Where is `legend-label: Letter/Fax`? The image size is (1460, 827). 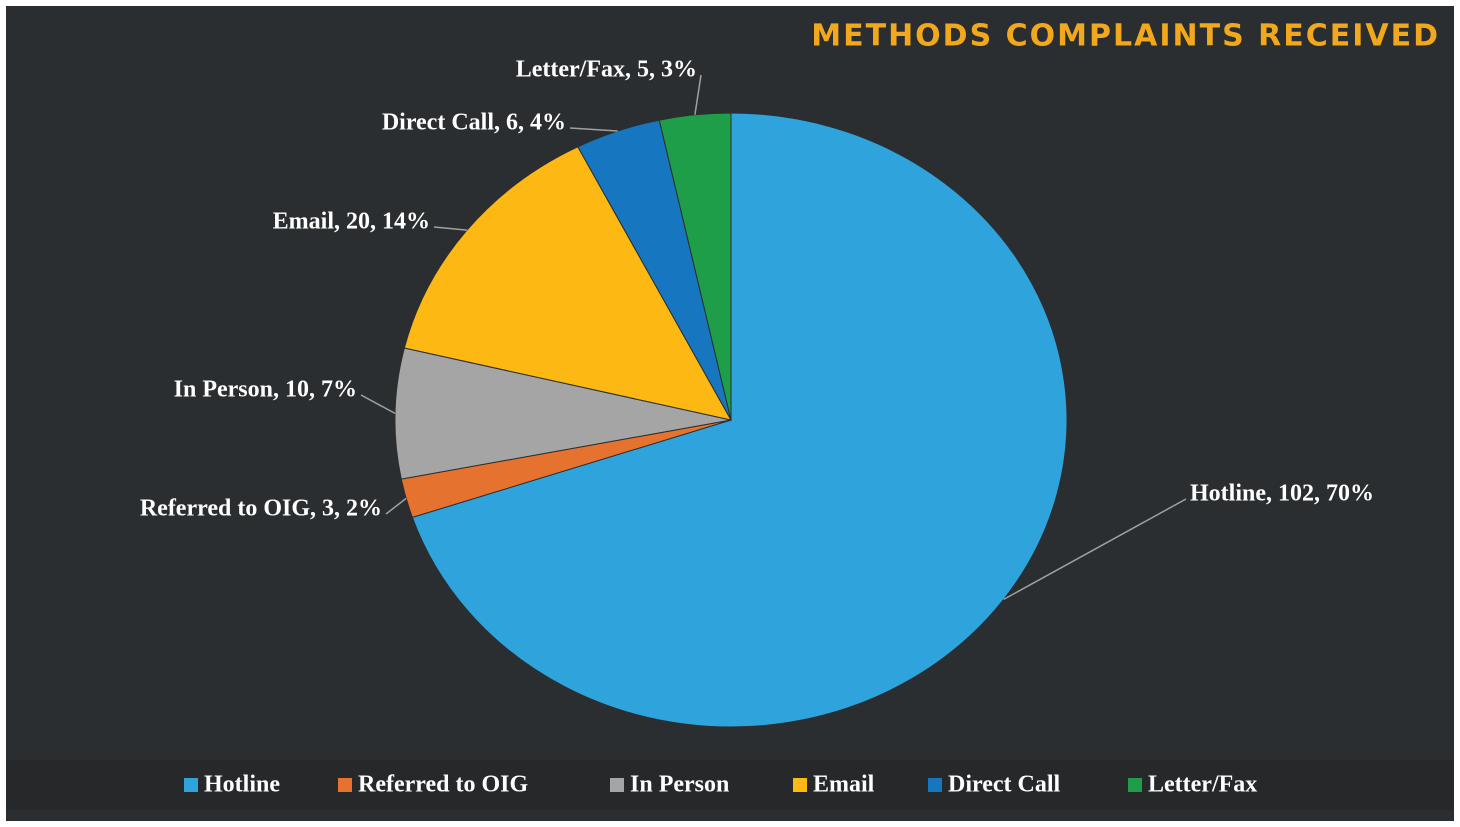
legend-label: Letter/Fax is located at coordinates (1202, 785).